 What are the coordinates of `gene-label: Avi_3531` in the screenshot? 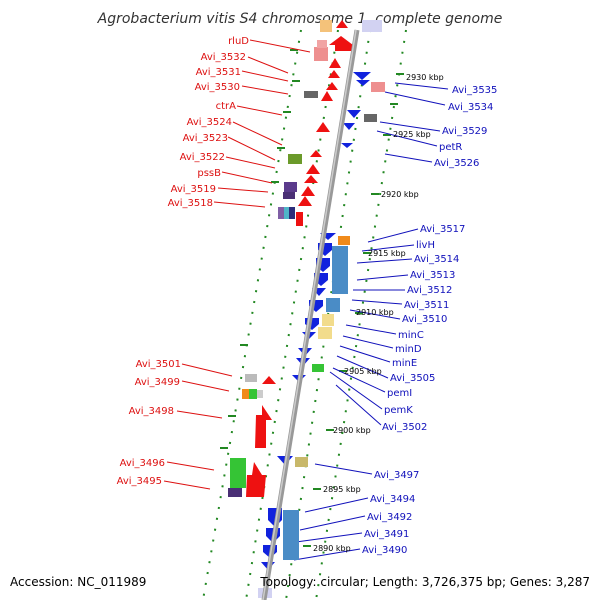 It's located at (218, 72).